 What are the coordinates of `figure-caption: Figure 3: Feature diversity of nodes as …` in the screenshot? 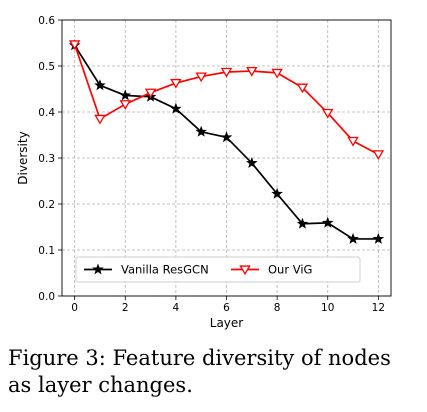 It's located at (199, 371).